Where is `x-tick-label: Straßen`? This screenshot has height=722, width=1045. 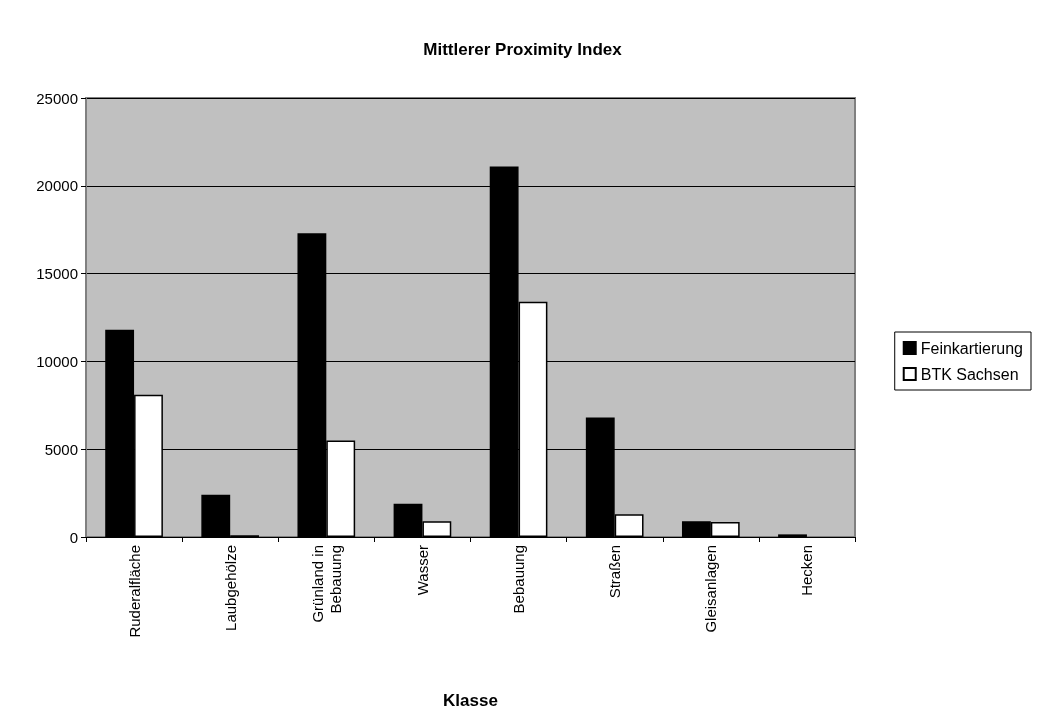
x-tick-label: Straßen is located at coordinates (615, 572).